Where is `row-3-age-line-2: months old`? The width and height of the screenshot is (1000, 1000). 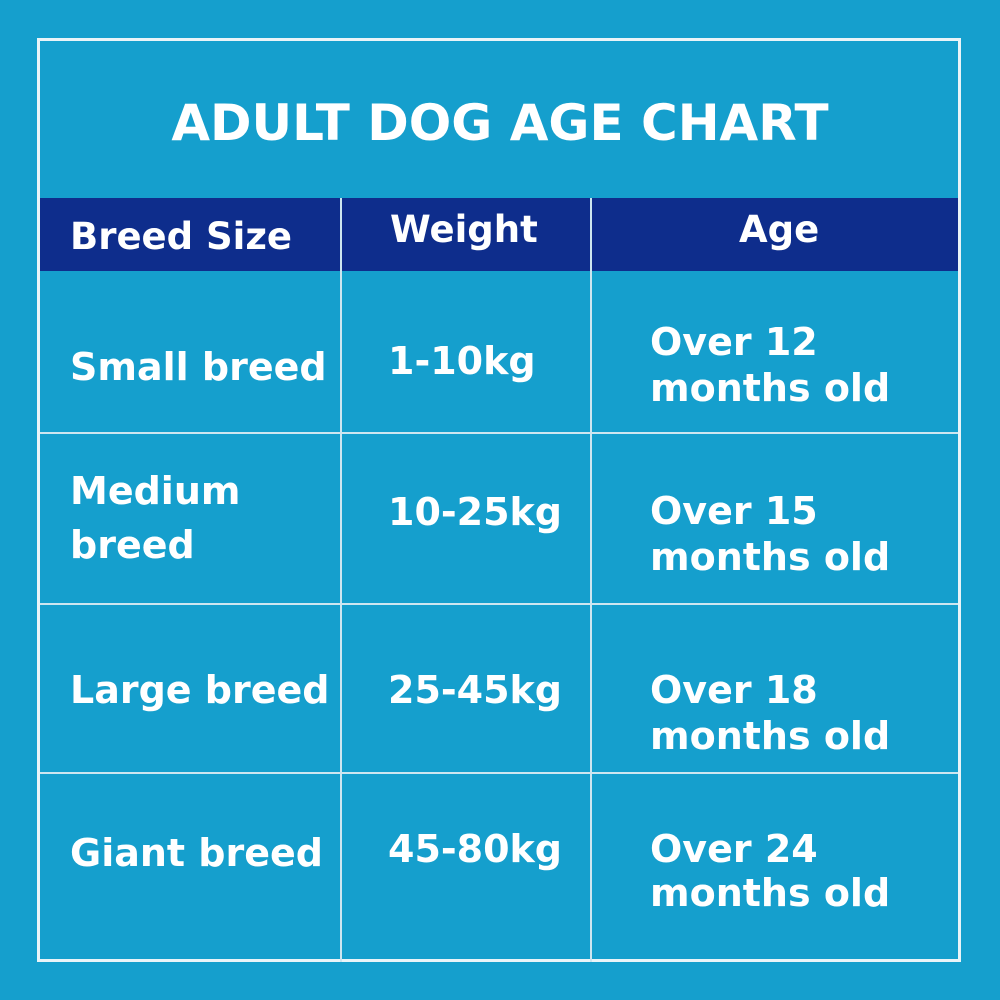 row-3-age-line-2: months old is located at coordinates (770, 736).